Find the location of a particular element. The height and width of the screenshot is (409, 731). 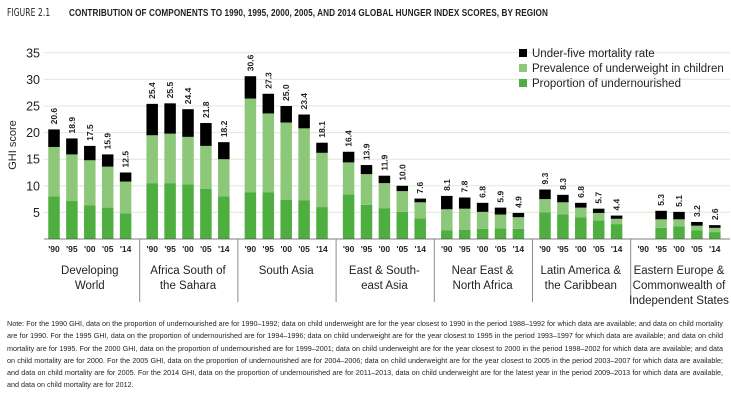

data-label-total: 5.3 is located at coordinates (661, 200).